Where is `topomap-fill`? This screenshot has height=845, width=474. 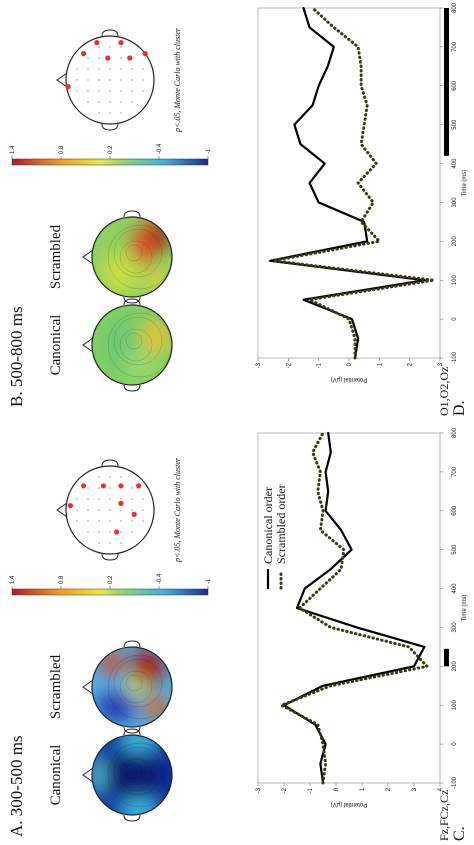
topomap-fill is located at coordinates (132, 775).